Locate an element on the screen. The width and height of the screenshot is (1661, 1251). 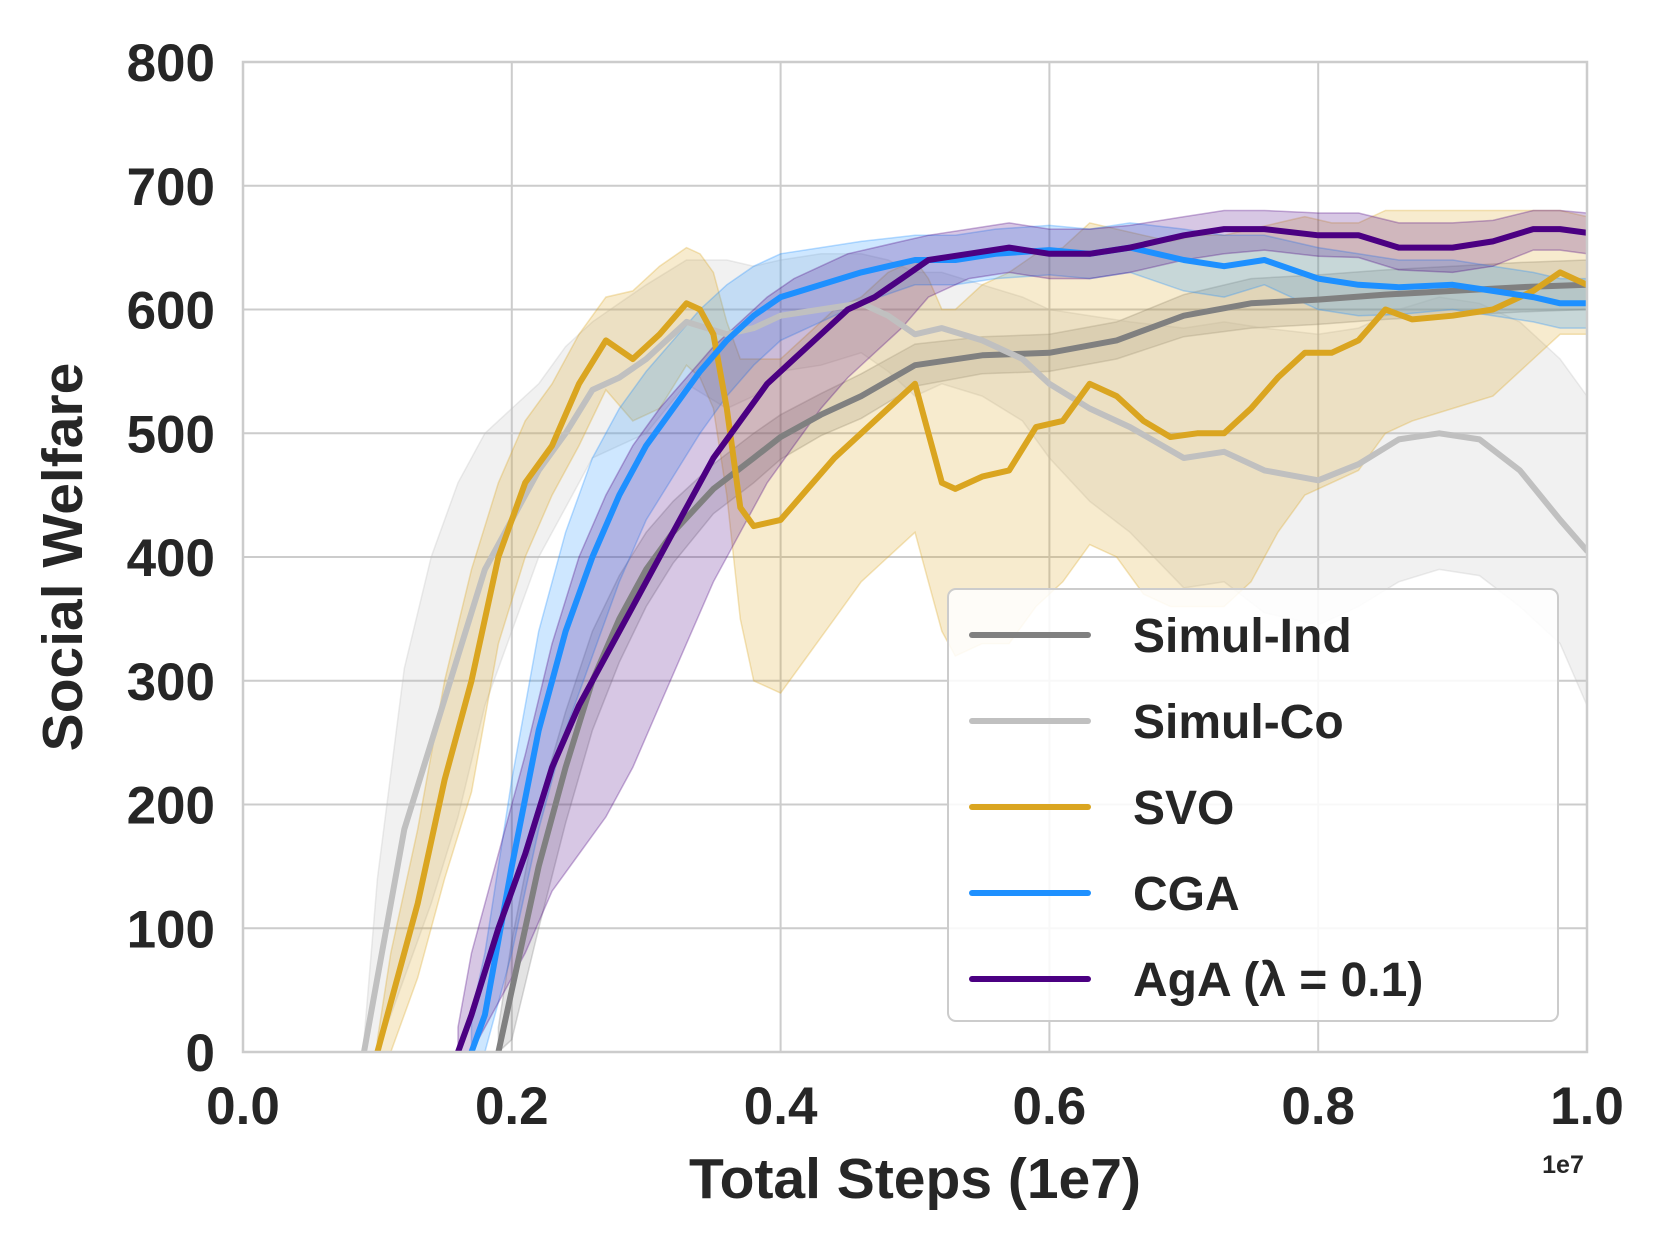
x-tick-label: 0.2 is located at coordinates (512, 1106).